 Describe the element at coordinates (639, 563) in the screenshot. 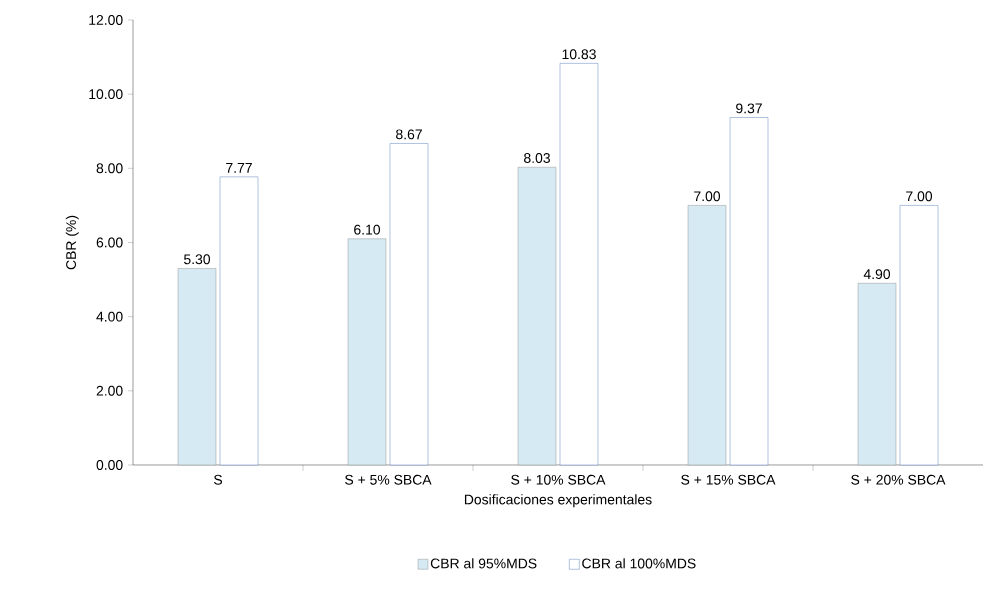

I see `legend-label: CBR al 100%MDS` at that location.